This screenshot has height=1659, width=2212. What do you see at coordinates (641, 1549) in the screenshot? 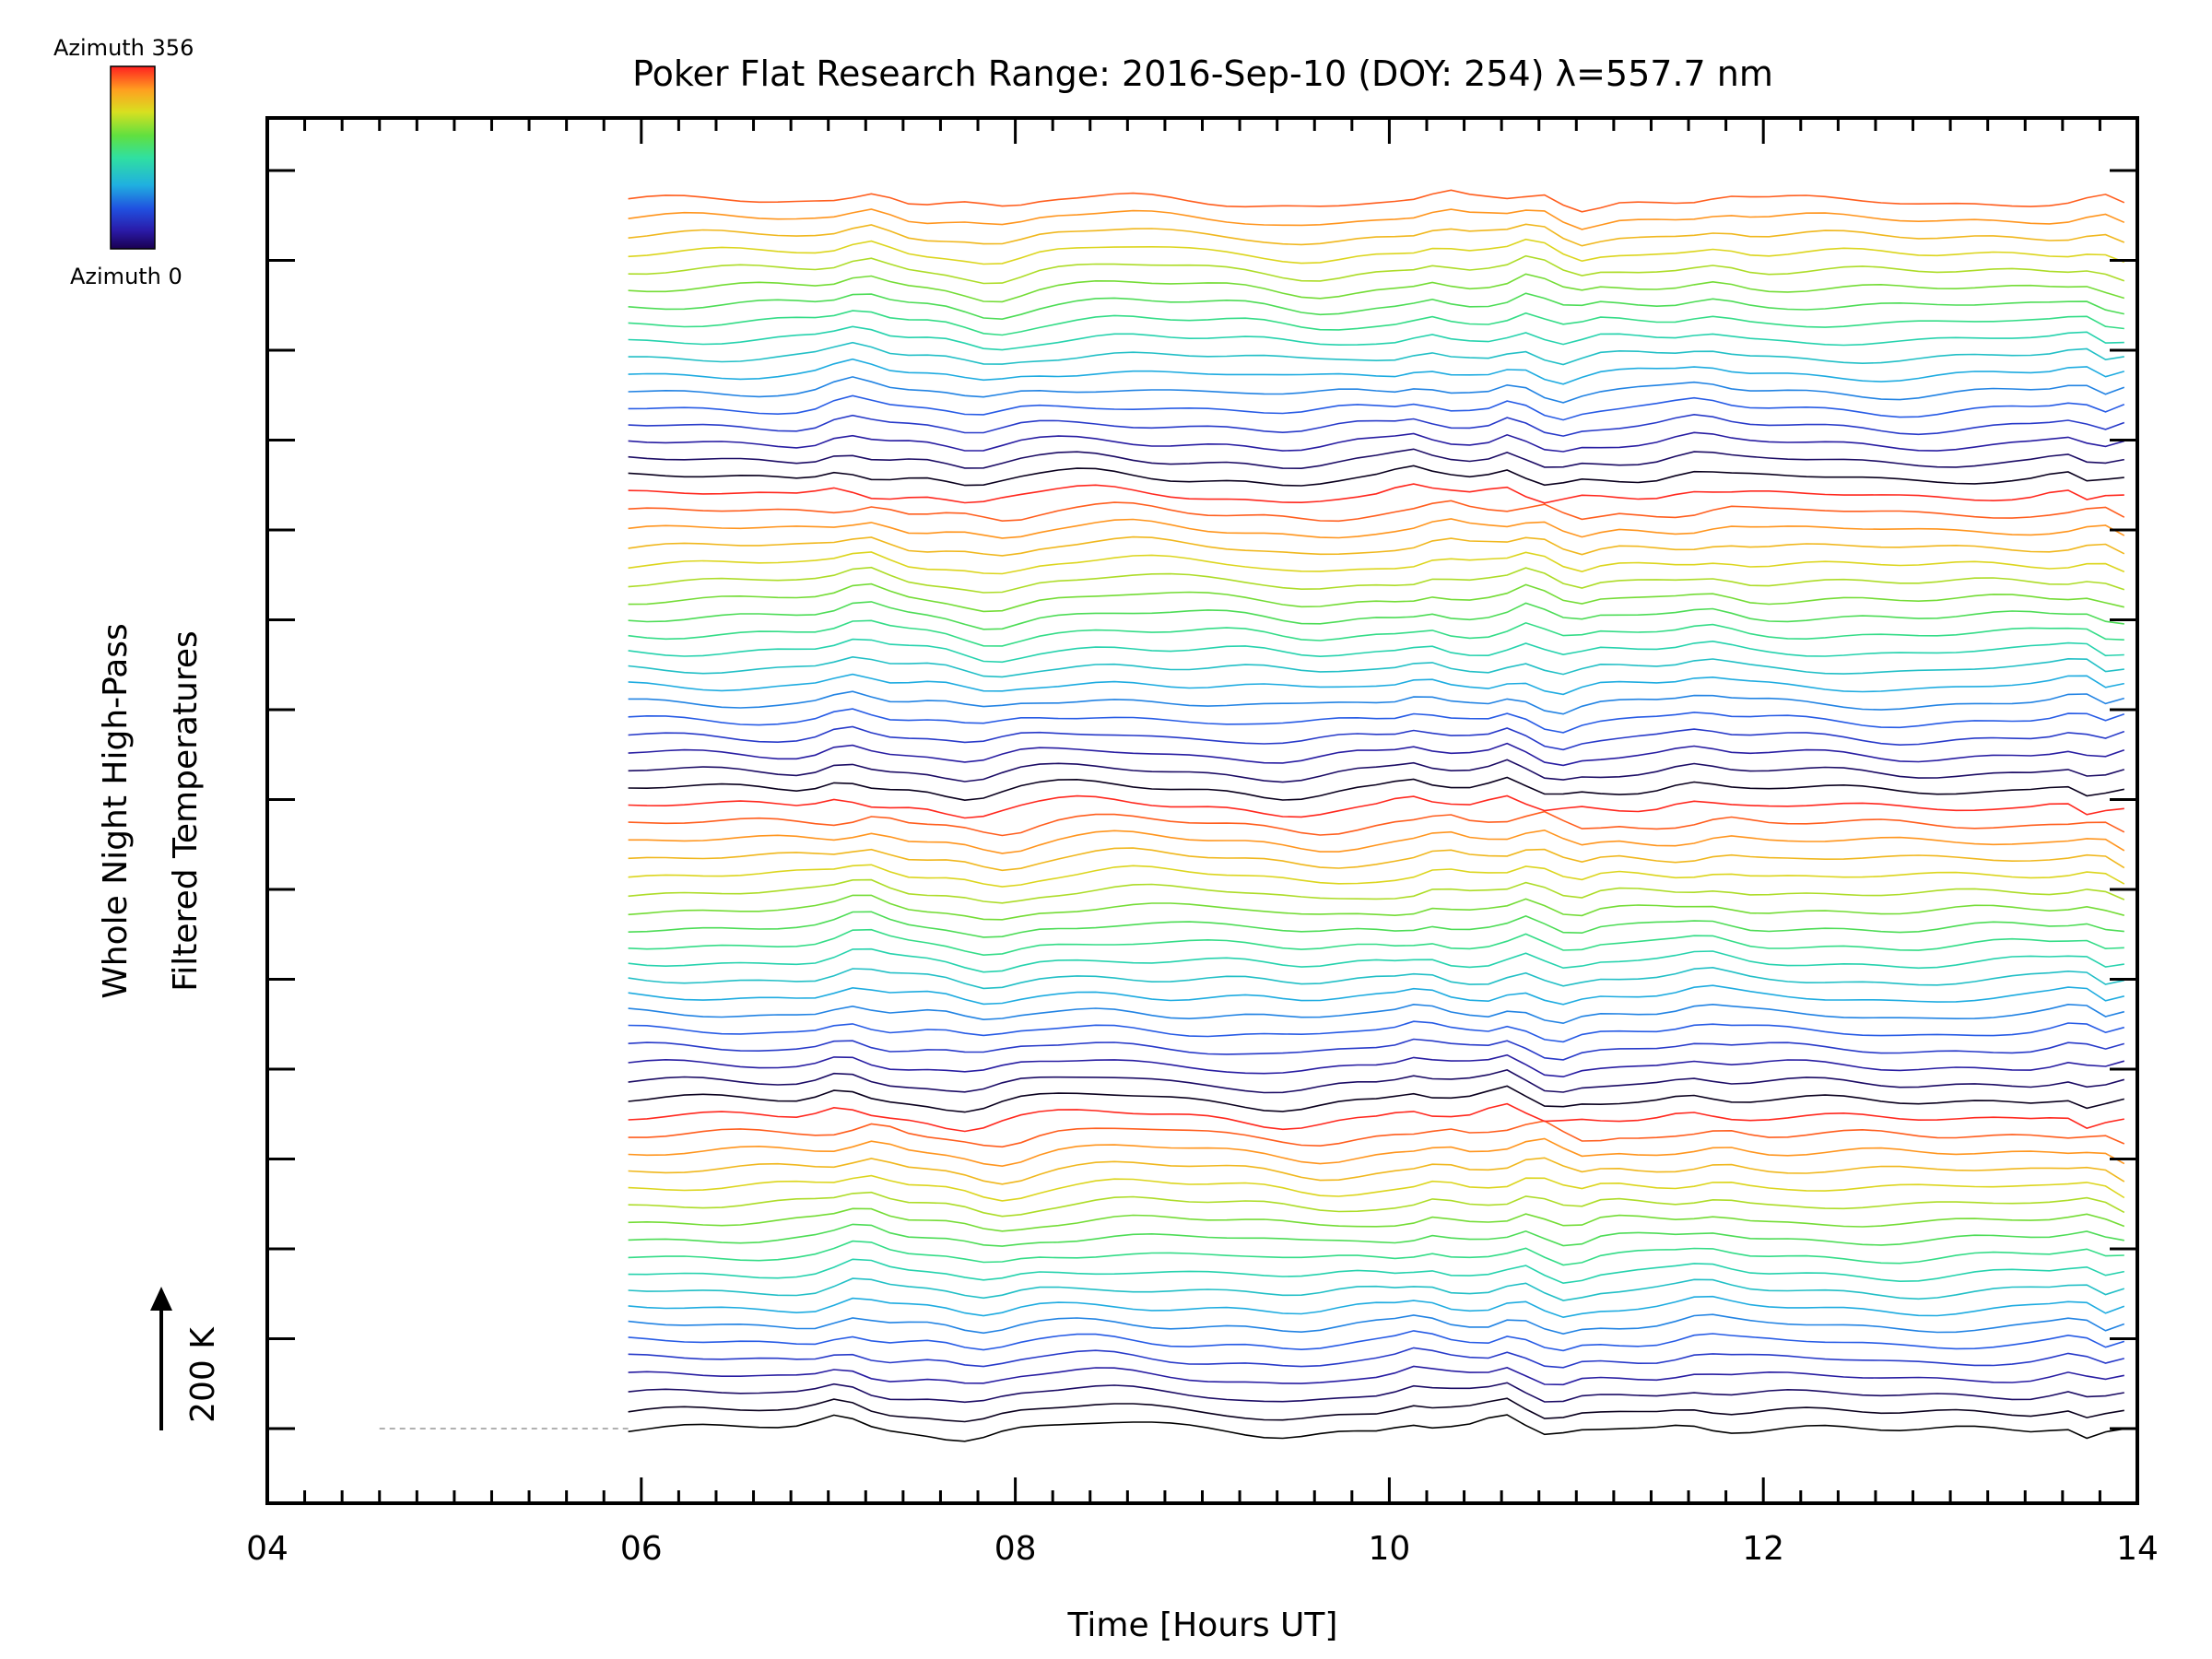
I see `x-tick-label: 06` at bounding box center [641, 1549].